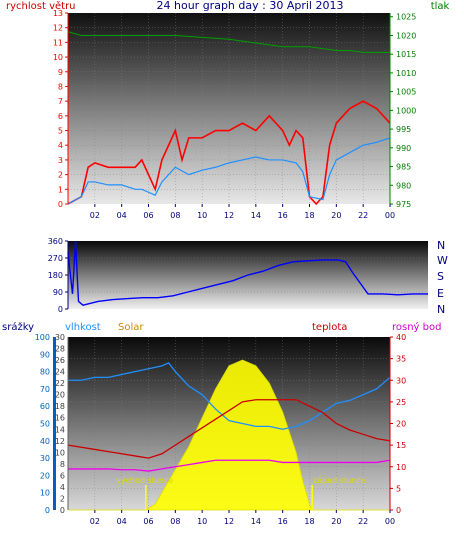 The height and width of the screenshot is (555, 464). I want to click on rain-tick-label: 70, so click(45, 389).